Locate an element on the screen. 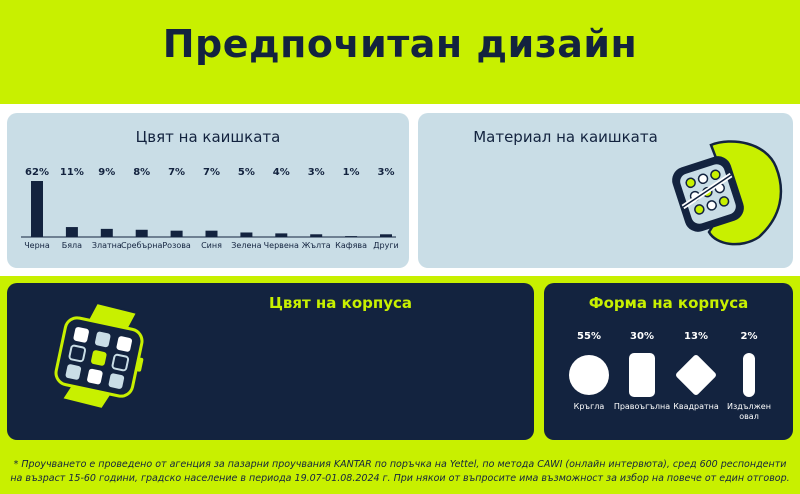 This screenshot has width=800, height=494. bar-value-label: 4% is located at coordinates (281, 172).